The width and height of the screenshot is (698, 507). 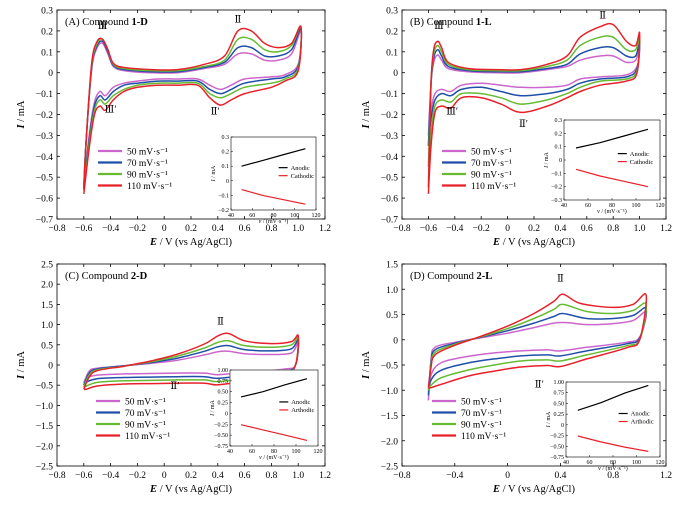 What do you see at coordinates (439, 26) in the screenshot?
I see `peak-label: Ⅲ` at bounding box center [439, 26].